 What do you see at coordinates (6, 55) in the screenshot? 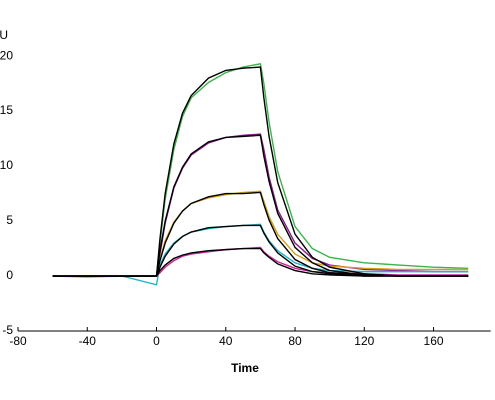
I see `y-tick-label: 20` at bounding box center [6, 55].